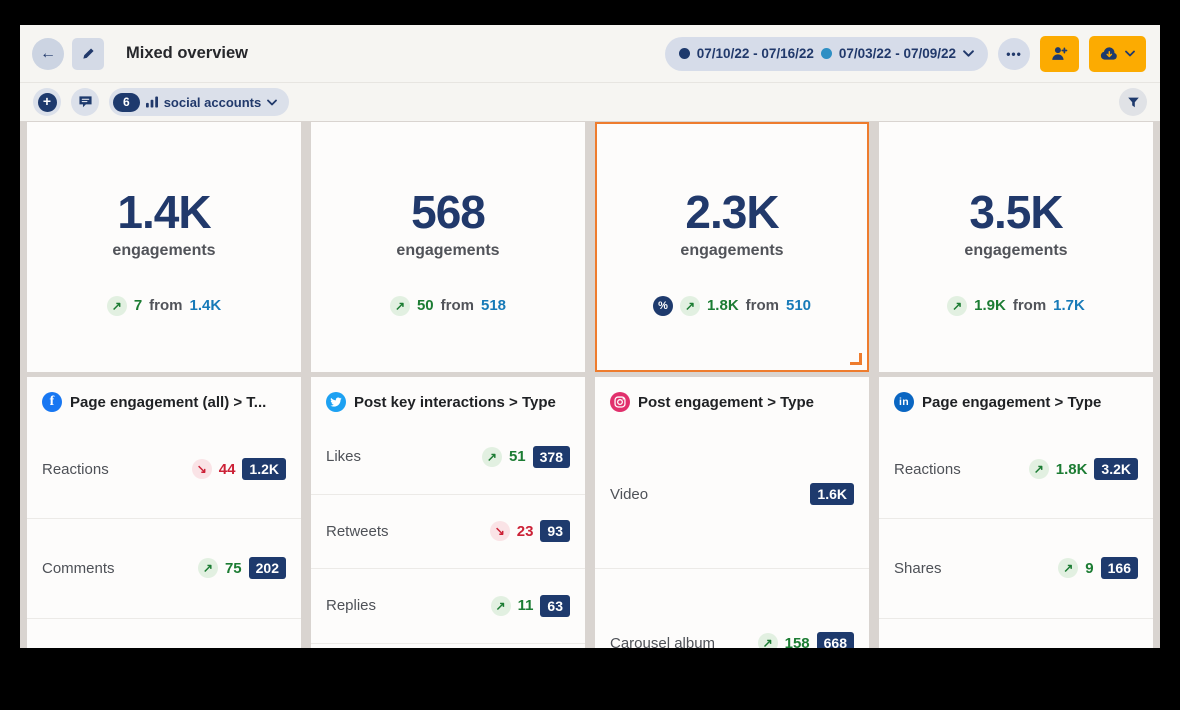 Image resolution: width=1180 pixels, height=710 pixels. What do you see at coordinates (1016, 305) in the screenshot?
I see `stat-change-line: ↗ 1.9K from 1.7K` at bounding box center [1016, 305].